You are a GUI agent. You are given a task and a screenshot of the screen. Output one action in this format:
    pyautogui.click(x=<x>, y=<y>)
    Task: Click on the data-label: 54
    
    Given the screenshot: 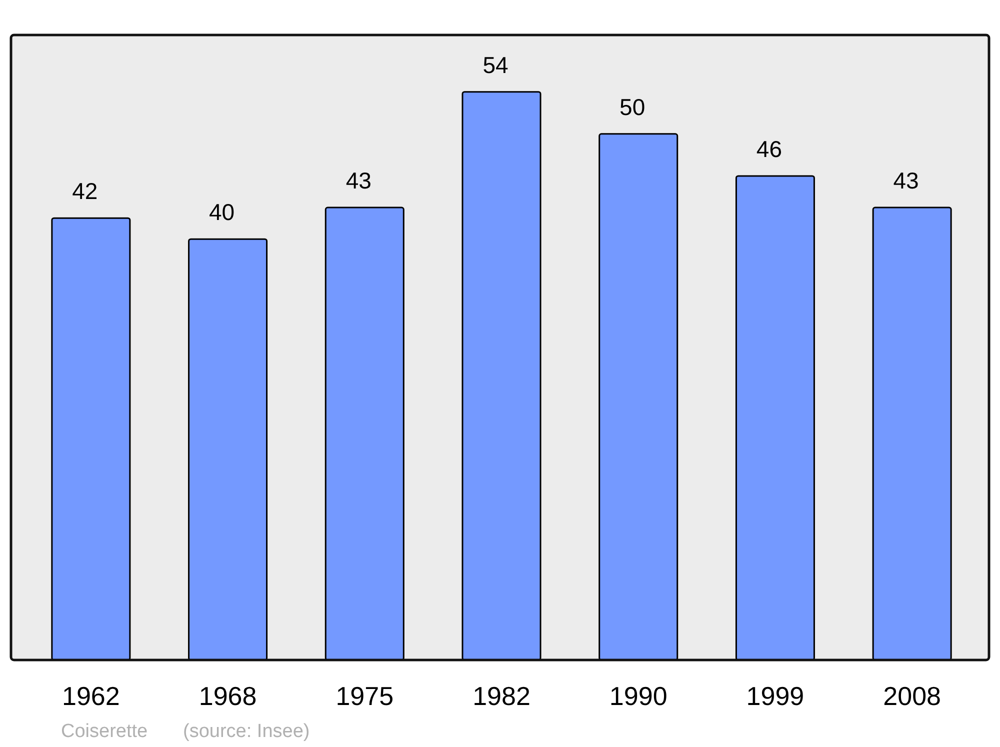 What is the action you would take?
    pyautogui.click(x=495, y=65)
    